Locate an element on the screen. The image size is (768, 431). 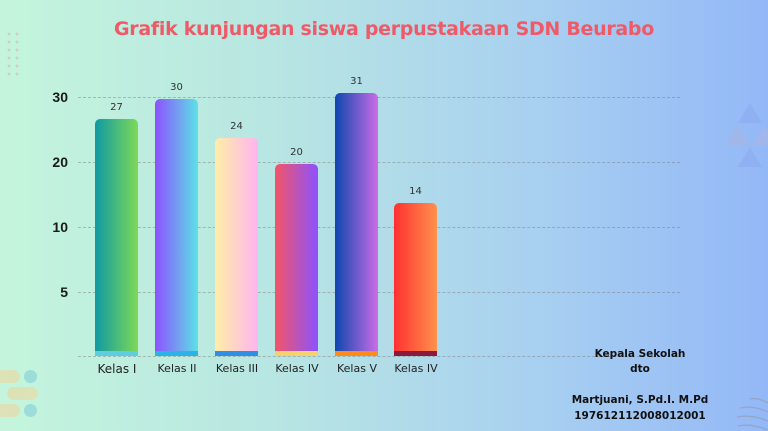
x-axis-baseline is located at coordinates (379, 356).